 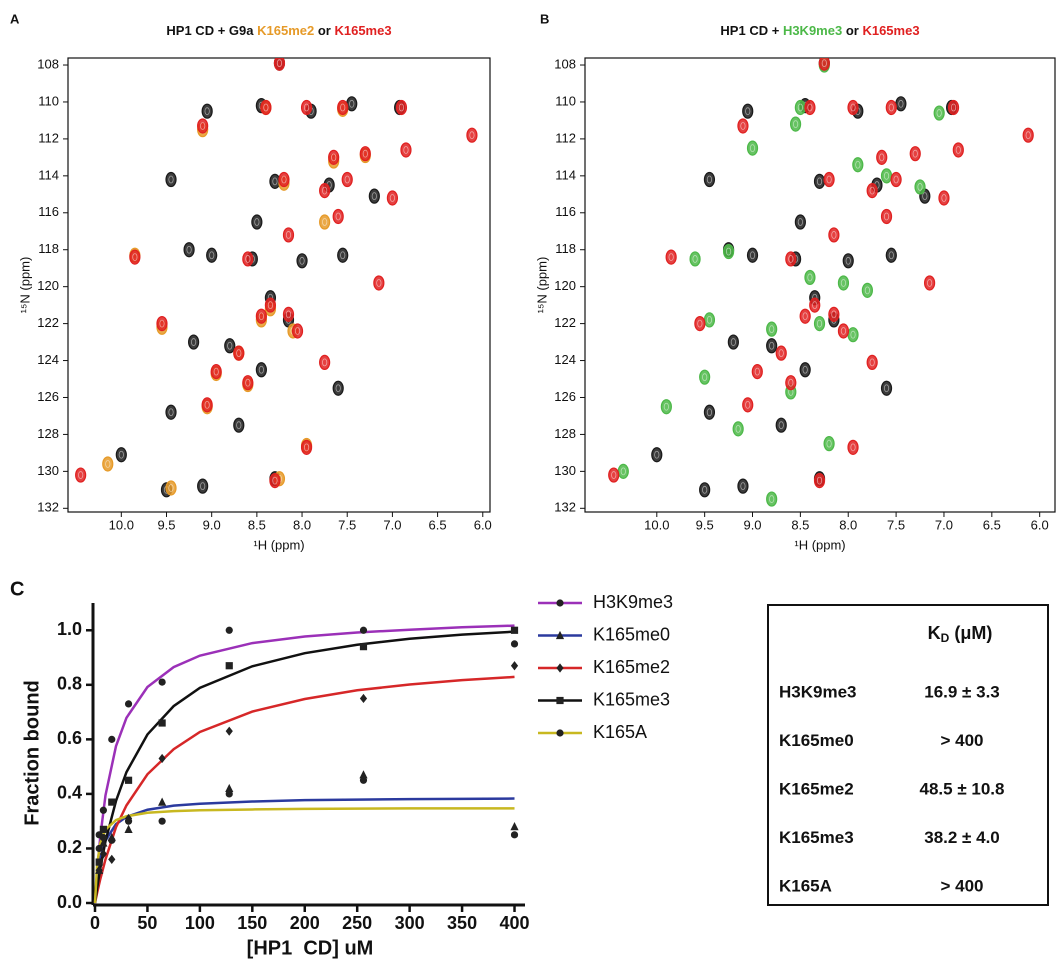 I want to click on x-tick-label: 6.0, so click(x=483, y=524).